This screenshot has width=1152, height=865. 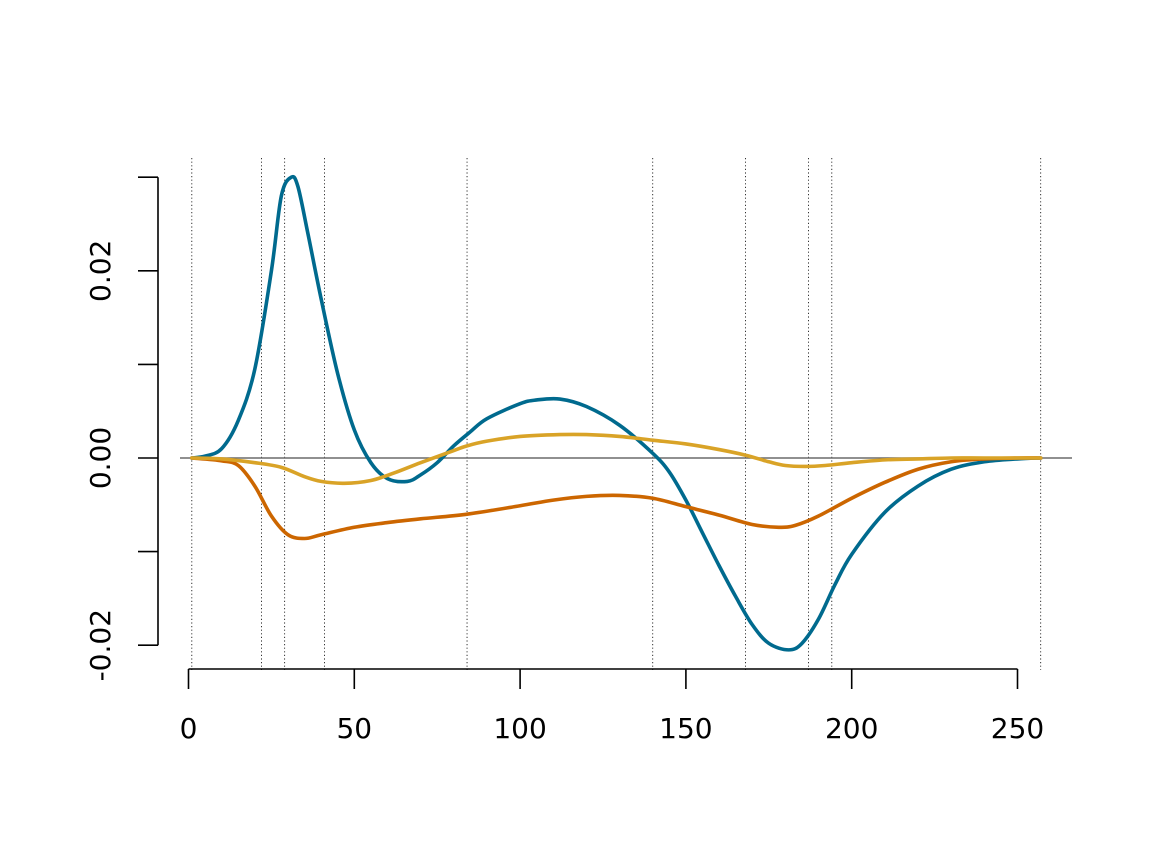 What do you see at coordinates (100, 271) in the screenshot?
I see `y-tick-label: 0.02` at bounding box center [100, 271].